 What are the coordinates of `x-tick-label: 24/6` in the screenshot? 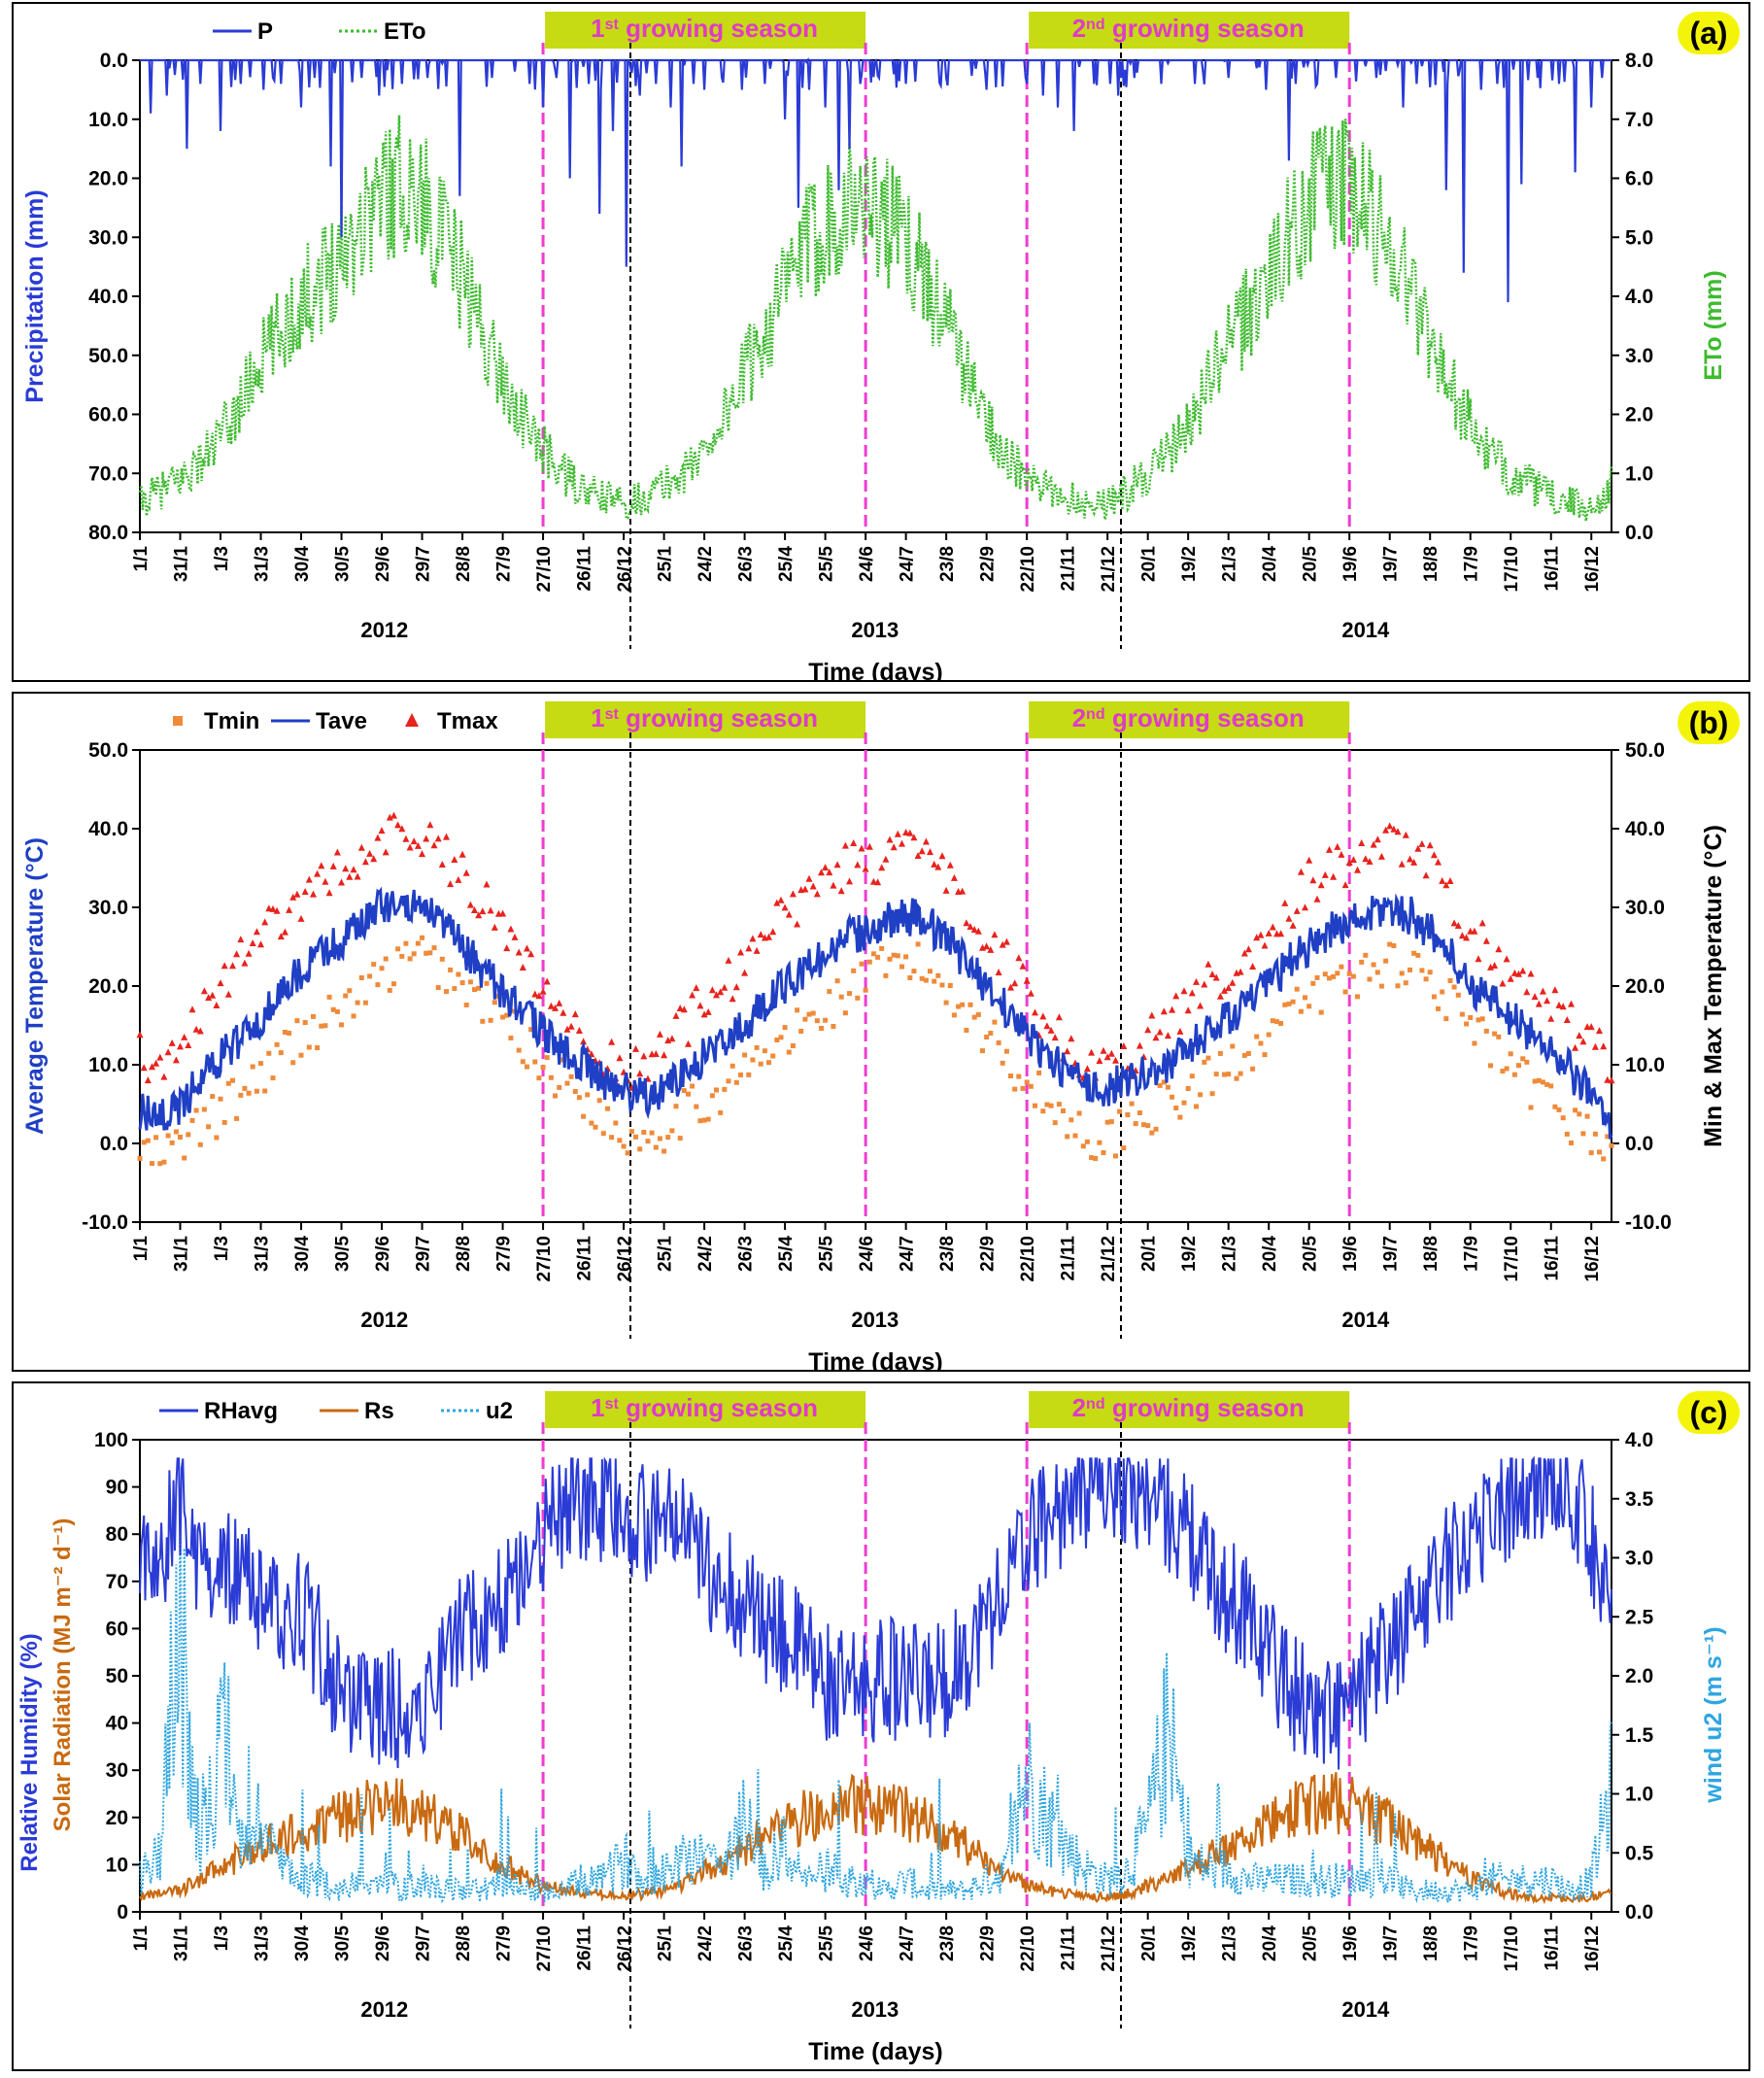 It's located at (867, 1943).